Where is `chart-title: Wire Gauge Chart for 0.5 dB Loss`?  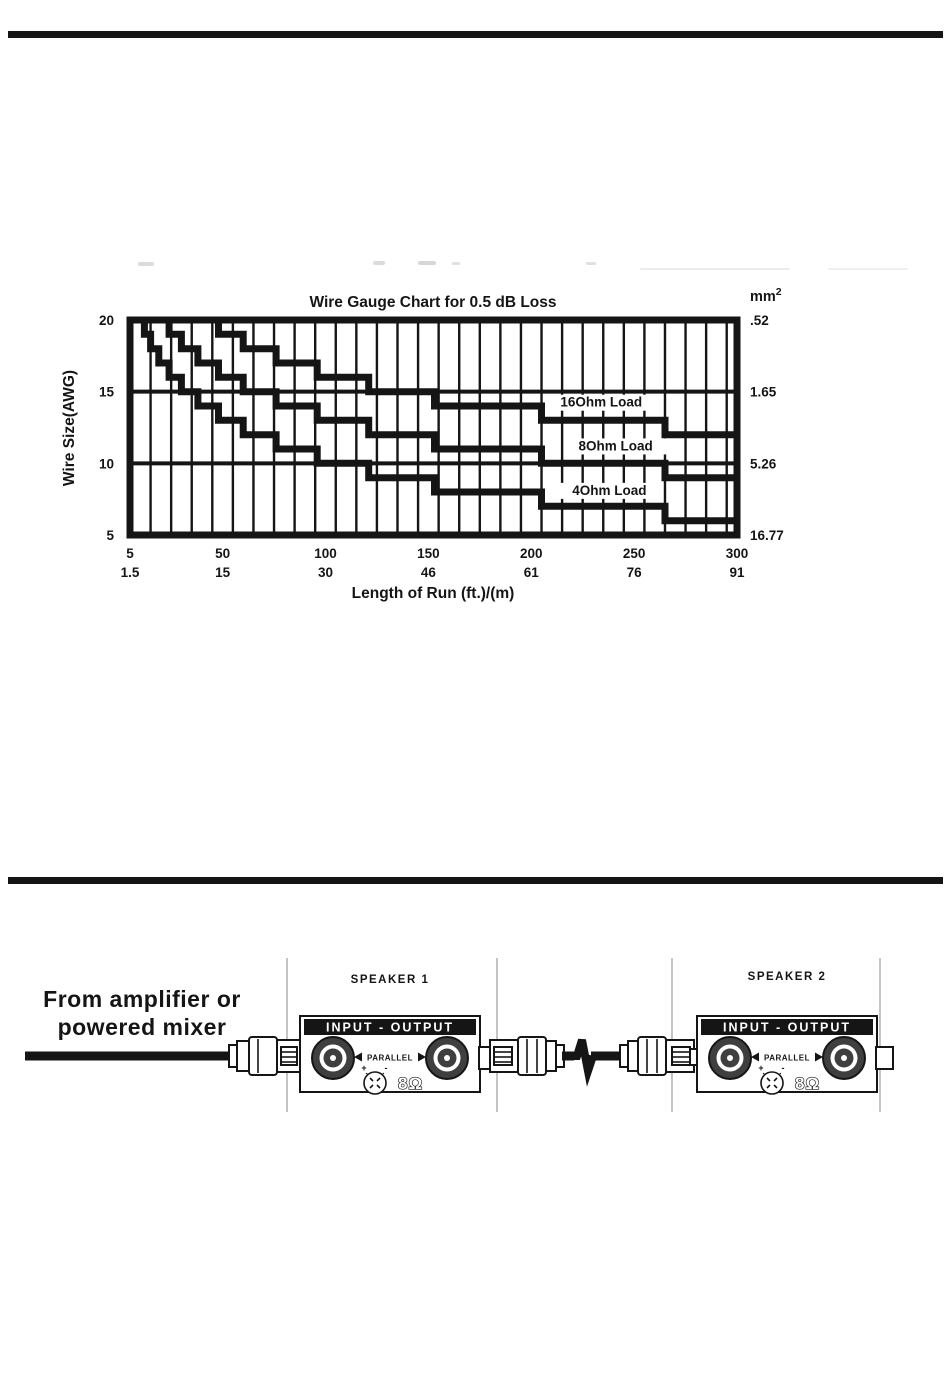
chart-title: Wire Gauge Chart for 0.5 dB Loss is located at coordinates (432, 302).